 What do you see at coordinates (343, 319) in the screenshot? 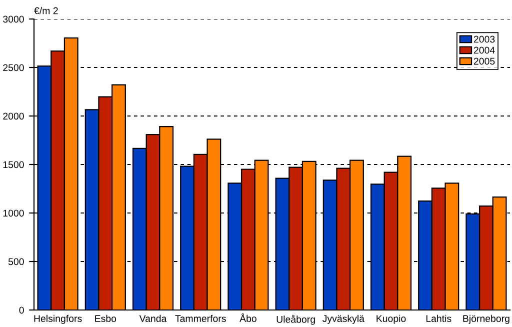
I see `x-tick-label: Jyväskylä` at bounding box center [343, 319].